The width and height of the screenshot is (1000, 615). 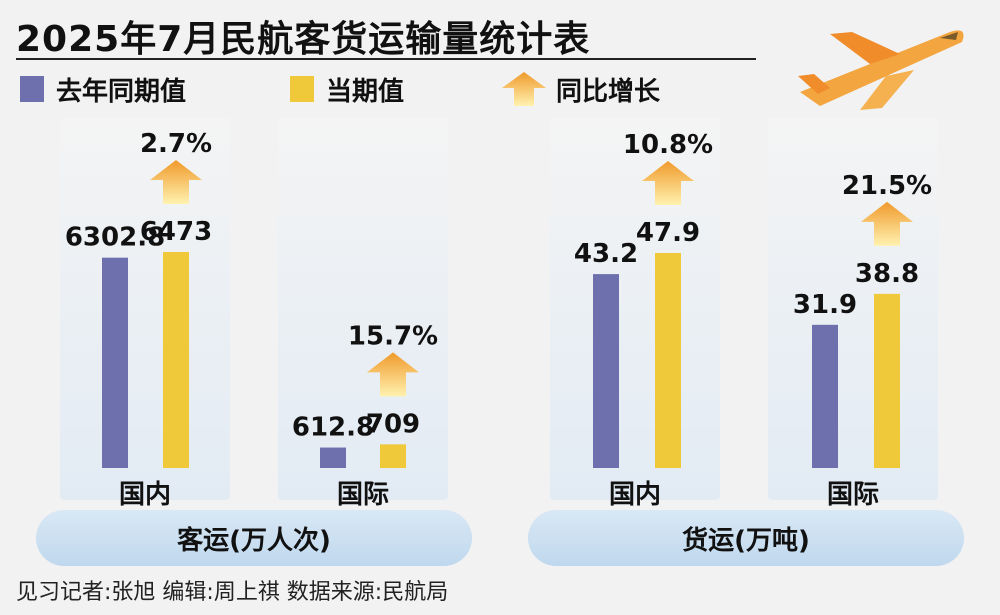 I want to click on legend-swatch-current, so click(x=302, y=89).